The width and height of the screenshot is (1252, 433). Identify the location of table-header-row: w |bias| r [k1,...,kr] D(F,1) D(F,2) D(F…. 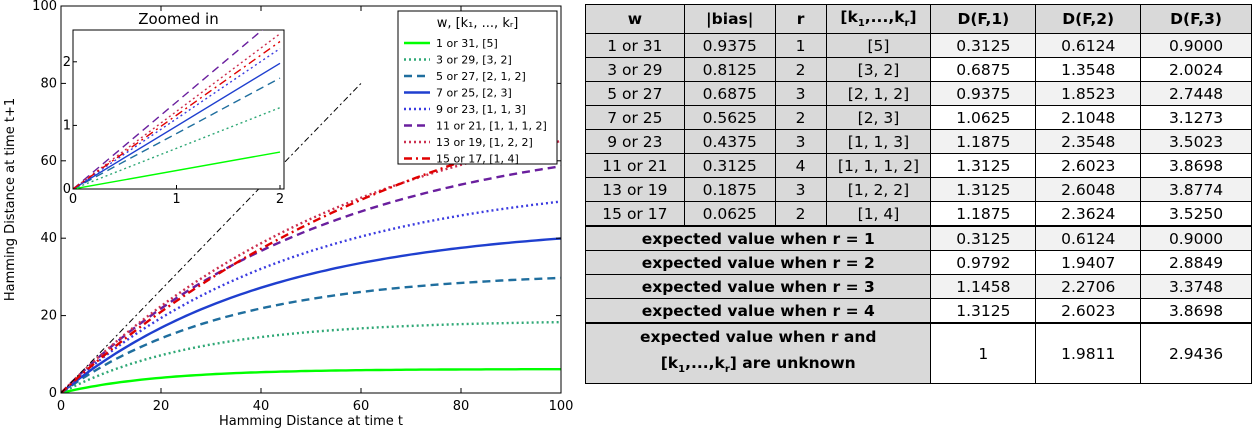
(919, 19).